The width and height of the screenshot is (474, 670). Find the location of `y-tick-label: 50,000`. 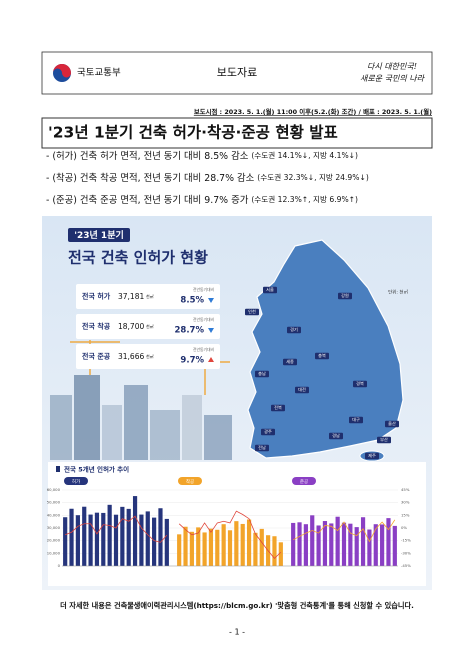

y-tick-label: 50,000 is located at coordinates (54, 502).